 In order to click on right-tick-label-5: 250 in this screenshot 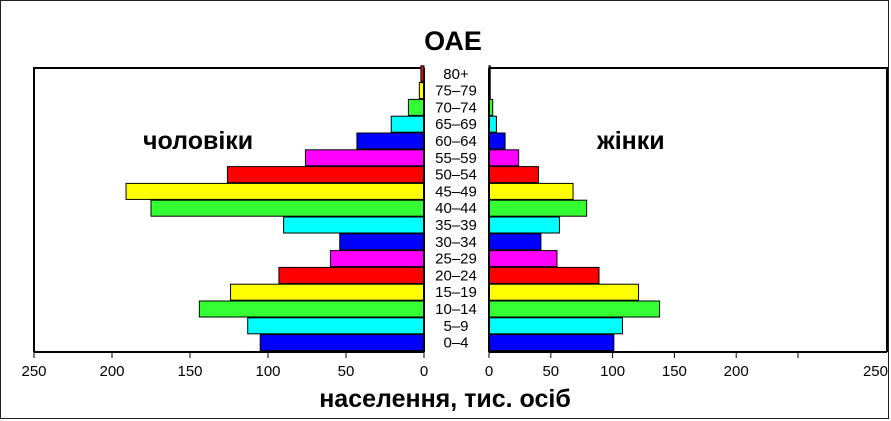, I will do `click(875, 371)`.